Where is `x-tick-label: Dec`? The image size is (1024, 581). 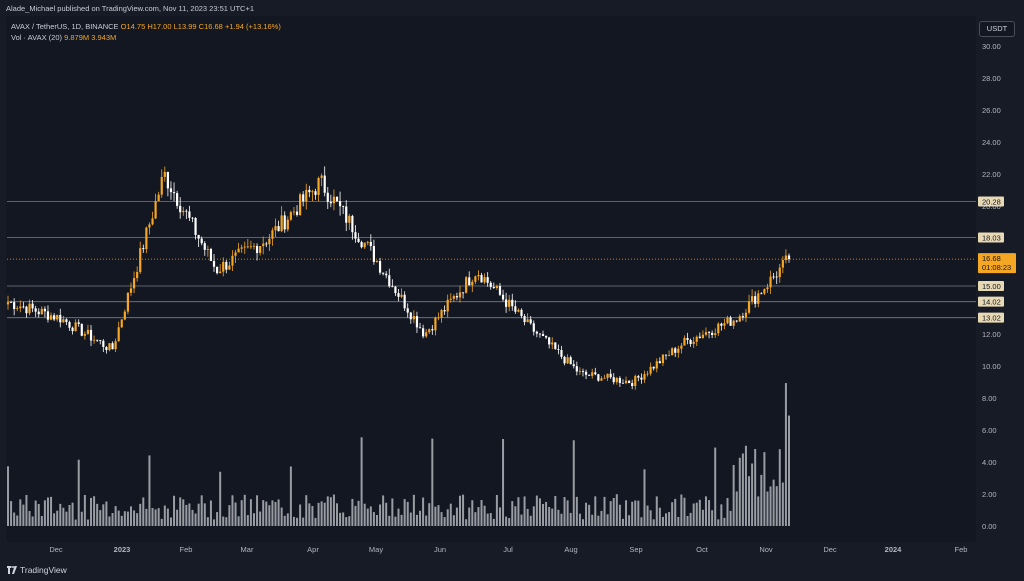 x-tick-label: Dec is located at coordinates (56, 549).